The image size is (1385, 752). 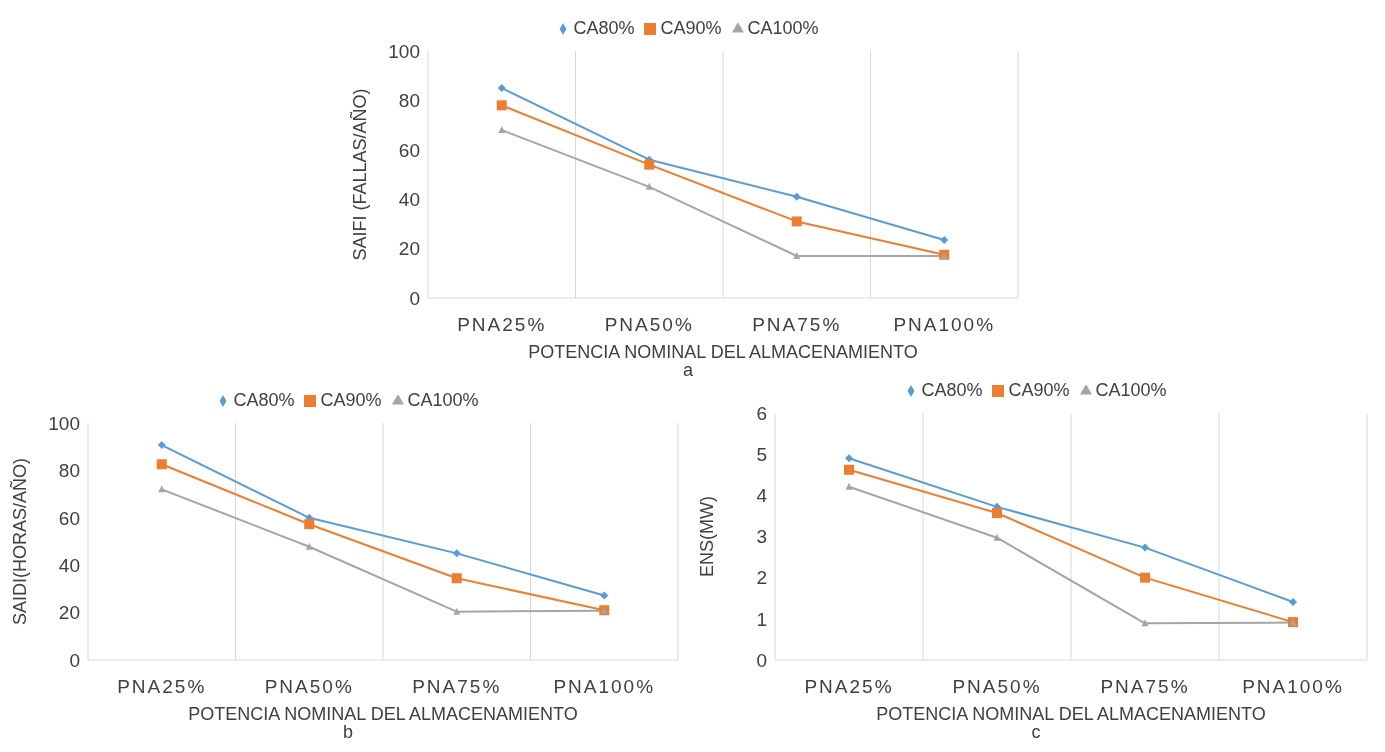 I want to click on y-tick-label: 1, so click(x=761, y=619).